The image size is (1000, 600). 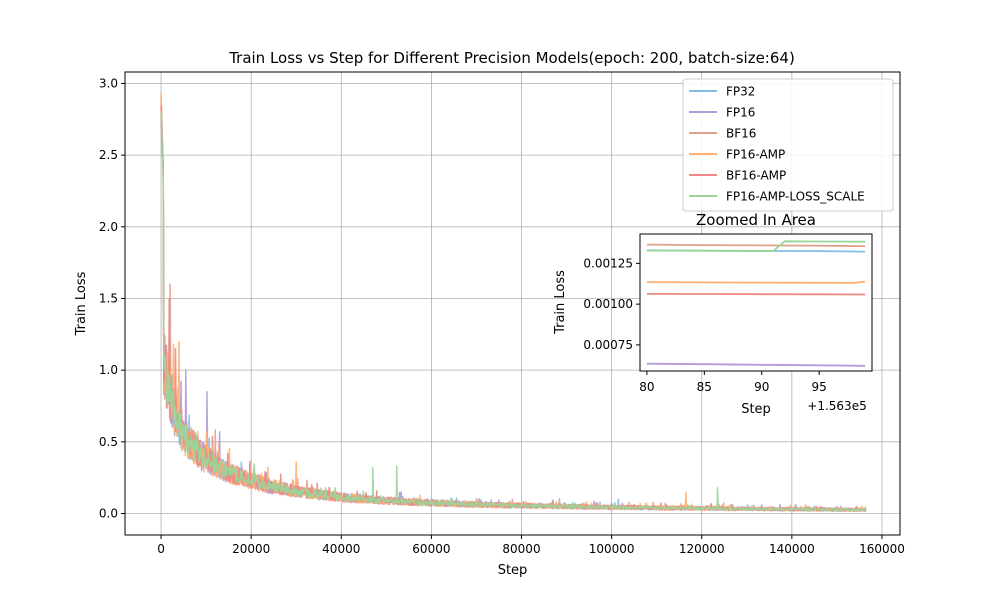 What do you see at coordinates (161, 549) in the screenshot?
I see `x-tick-label: 0` at bounding box center [161, 549].